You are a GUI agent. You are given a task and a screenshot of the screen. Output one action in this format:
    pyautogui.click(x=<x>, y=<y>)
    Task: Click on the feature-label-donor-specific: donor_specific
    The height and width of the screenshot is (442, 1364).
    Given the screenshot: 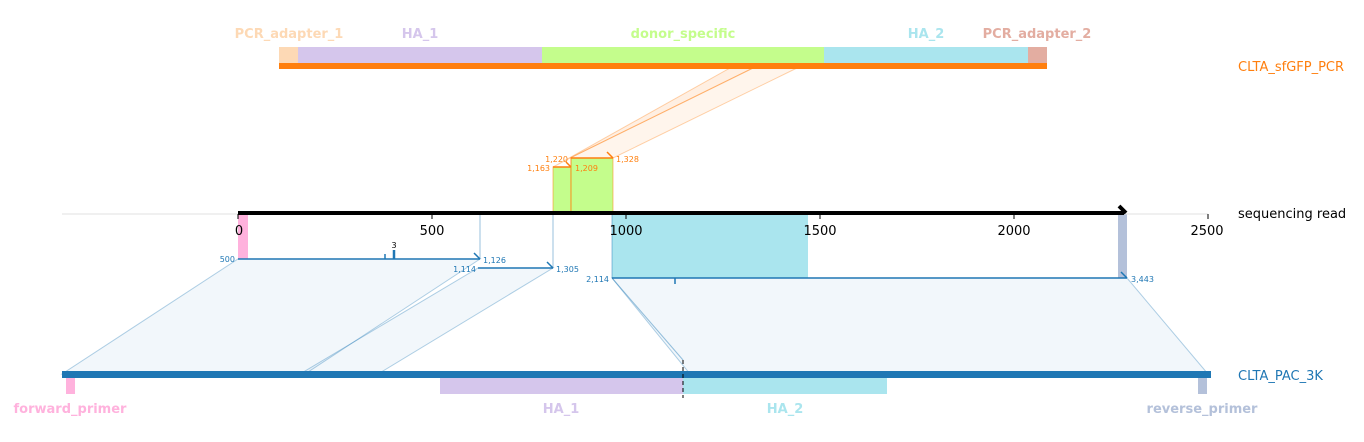 What is the action you would take?
    pyautogui.click(x=683, y=34)
    